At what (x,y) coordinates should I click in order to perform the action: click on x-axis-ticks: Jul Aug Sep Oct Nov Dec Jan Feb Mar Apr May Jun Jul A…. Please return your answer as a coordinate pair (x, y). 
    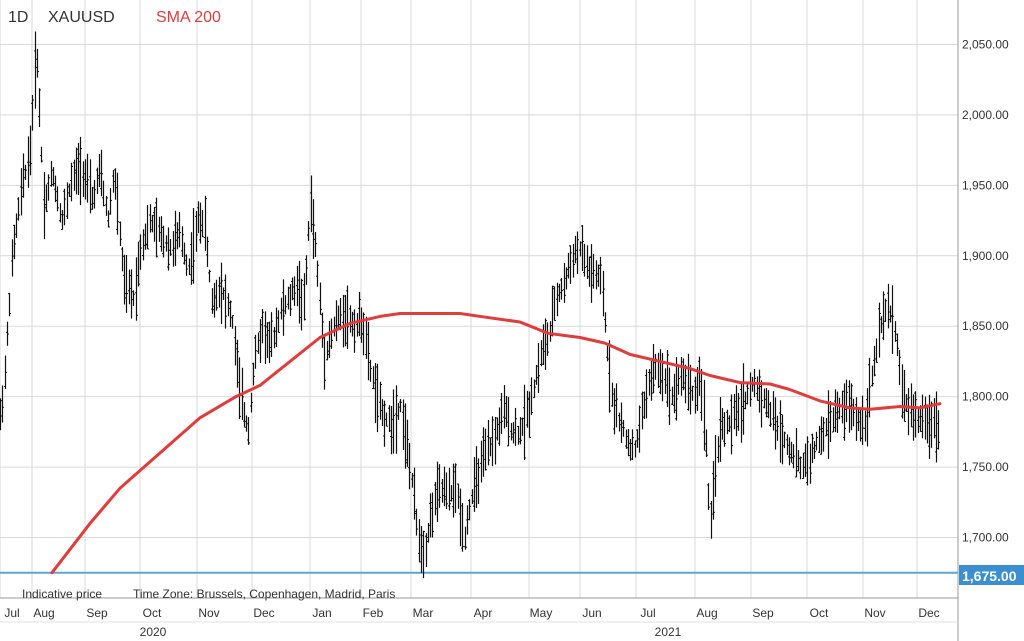
    Looking at the image, I should click on (471, 613).